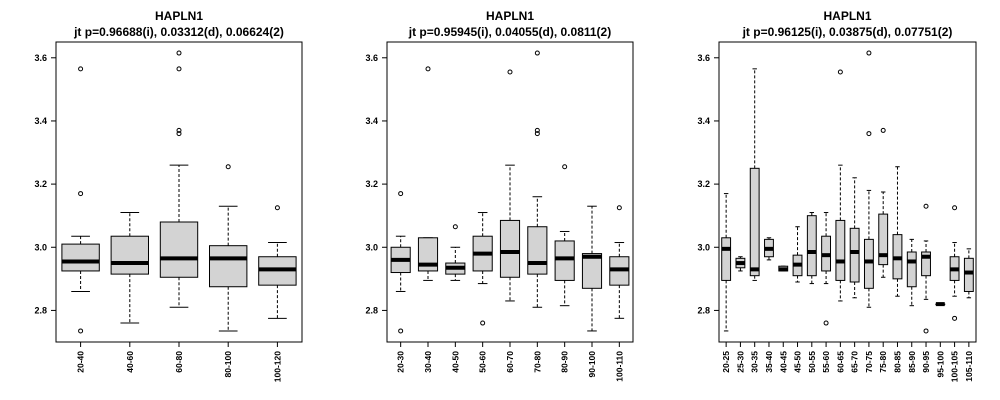 Image resolution: width=1000 pixels, height=400 pixels. Describe the element at coordinates (228, 364) in the screenshot. I see `x-tick-label: 80-100` at that location.